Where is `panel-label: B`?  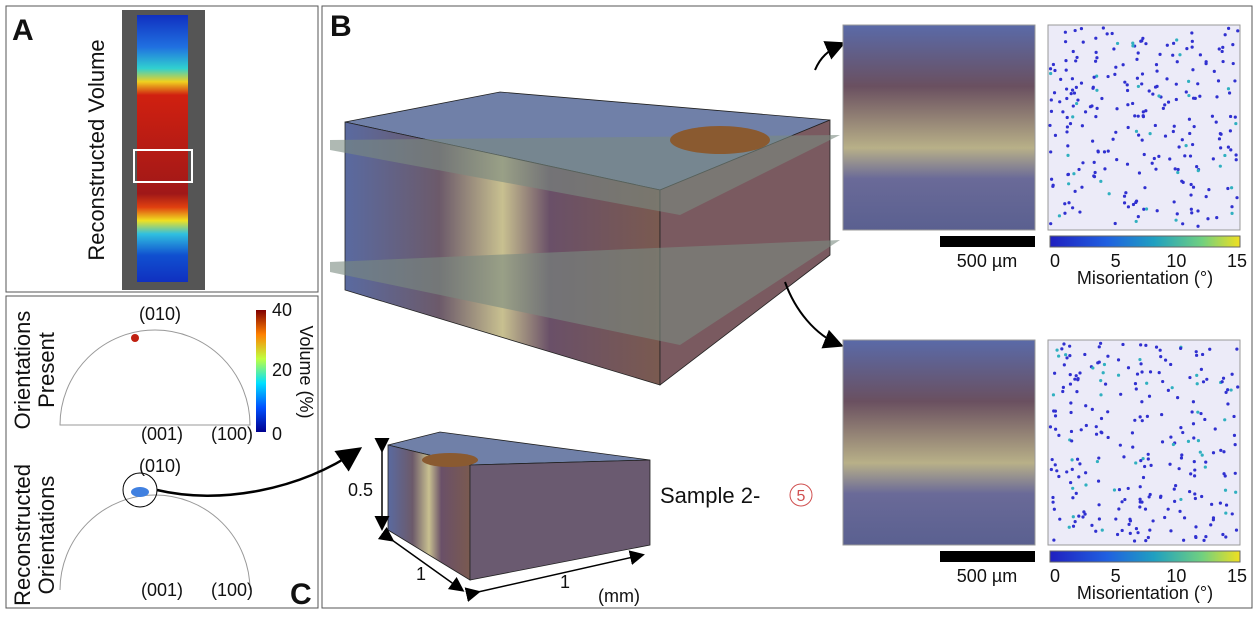 panel-label: B is located at coordinates (341, 26).